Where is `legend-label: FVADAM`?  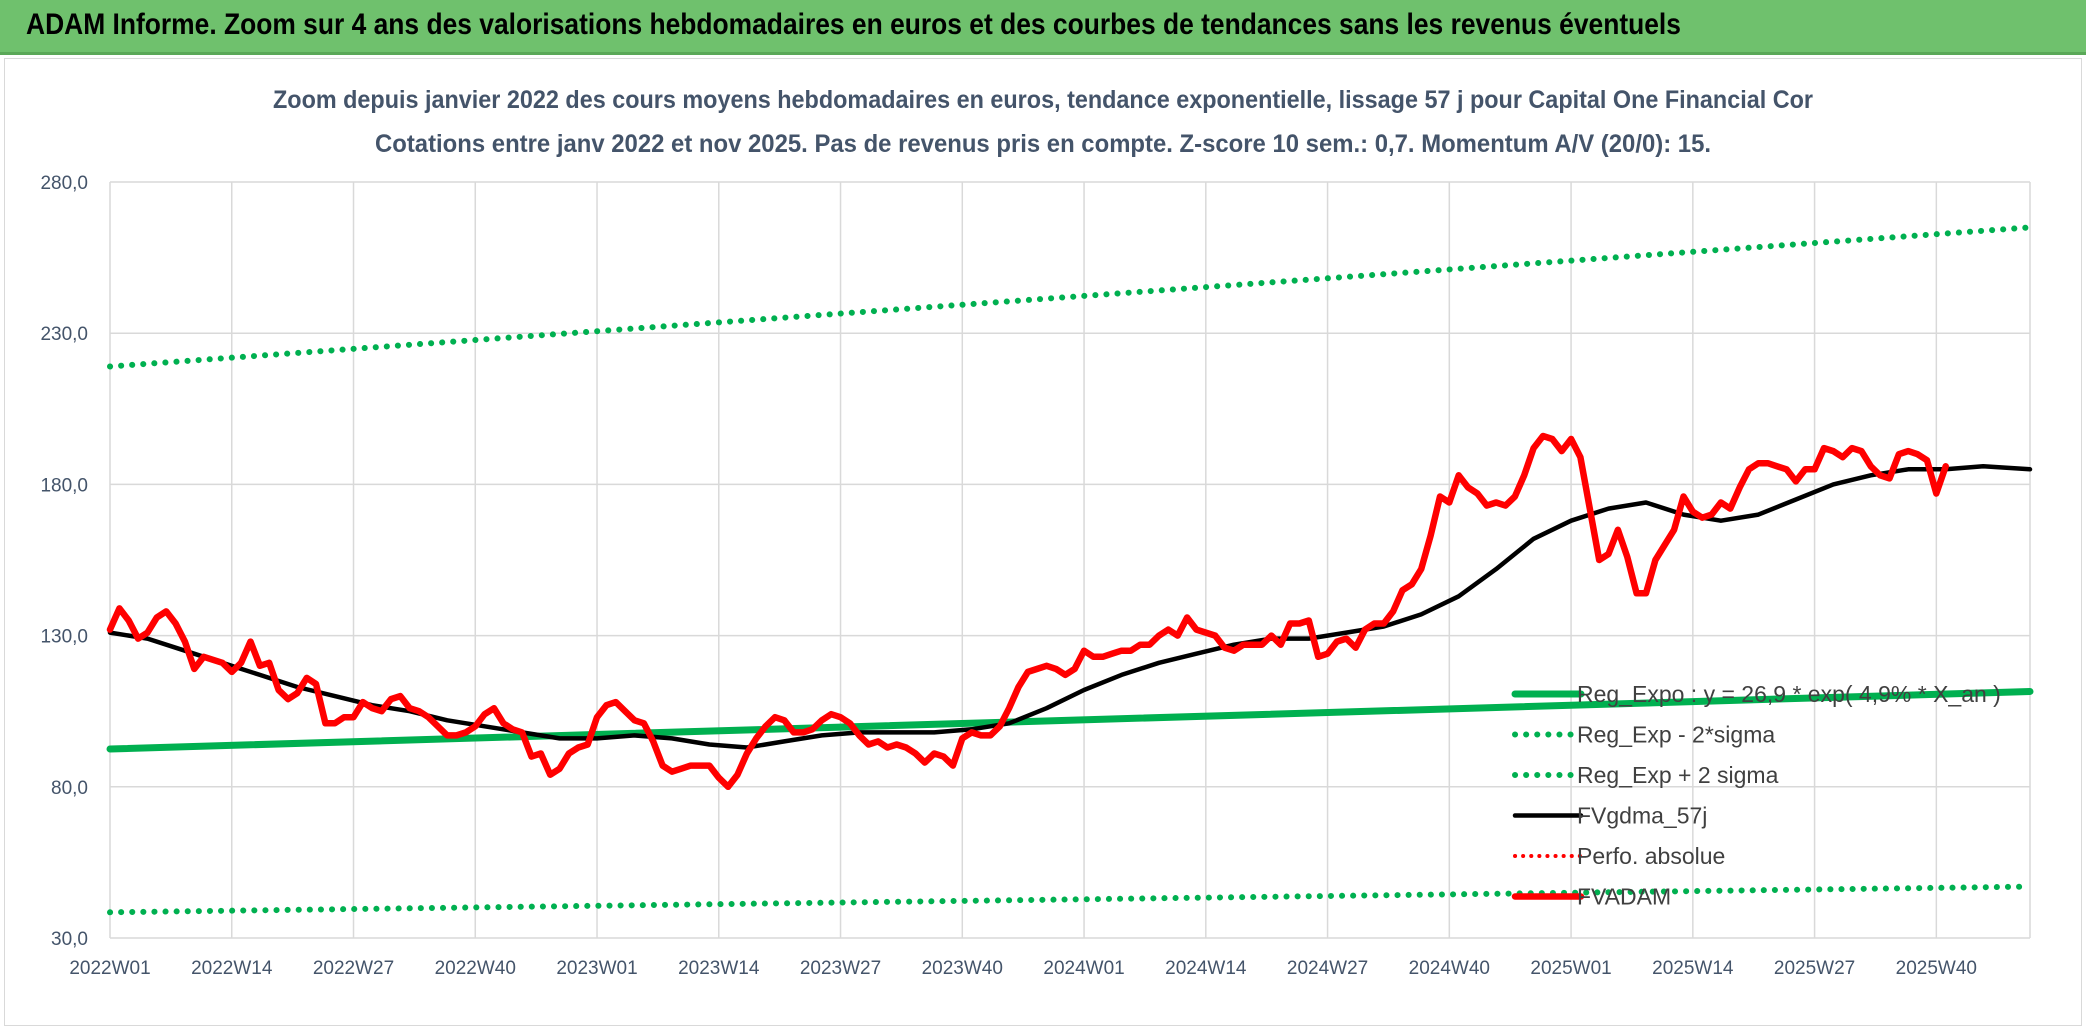
legend-label: FVADAM is located at coordinates (1624, 897).